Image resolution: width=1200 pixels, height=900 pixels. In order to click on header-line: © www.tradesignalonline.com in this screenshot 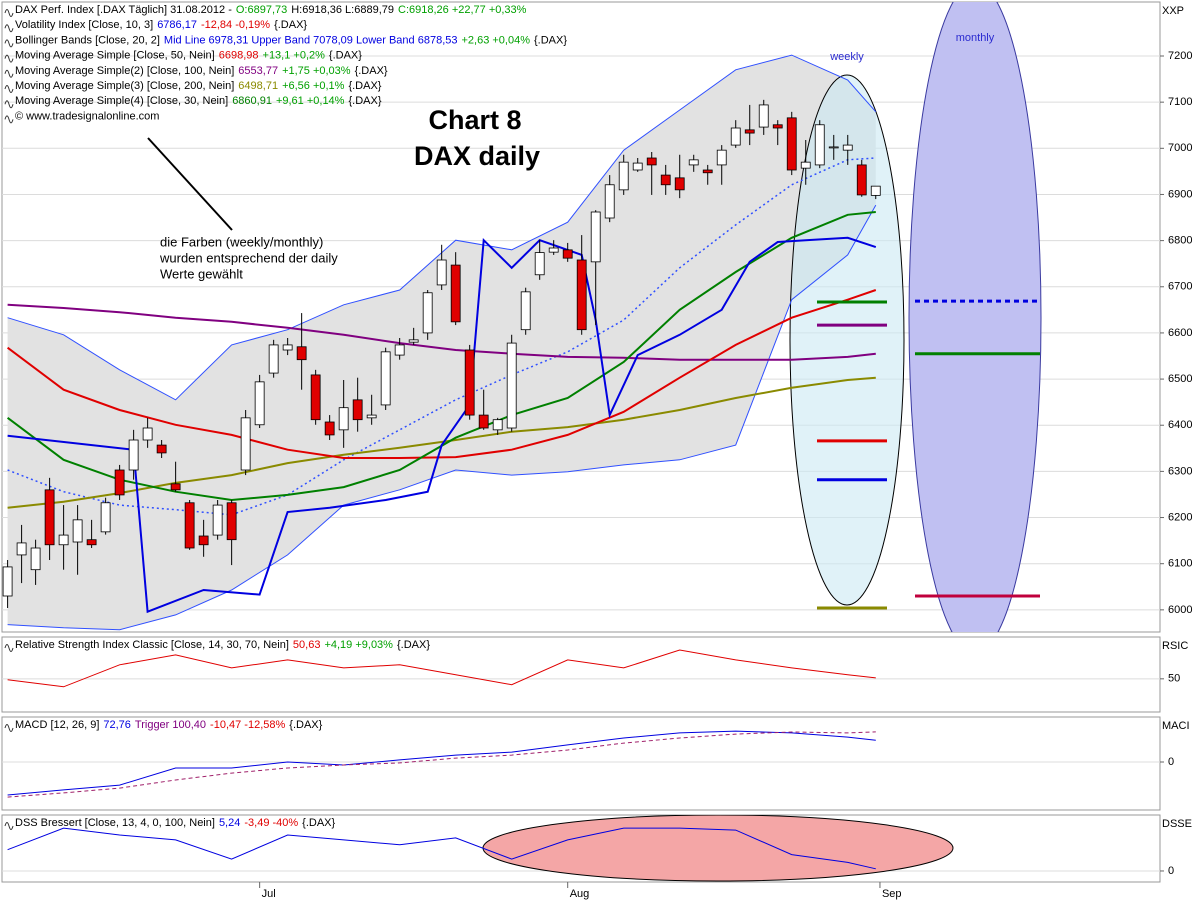, I will do `click(87, 116)`.